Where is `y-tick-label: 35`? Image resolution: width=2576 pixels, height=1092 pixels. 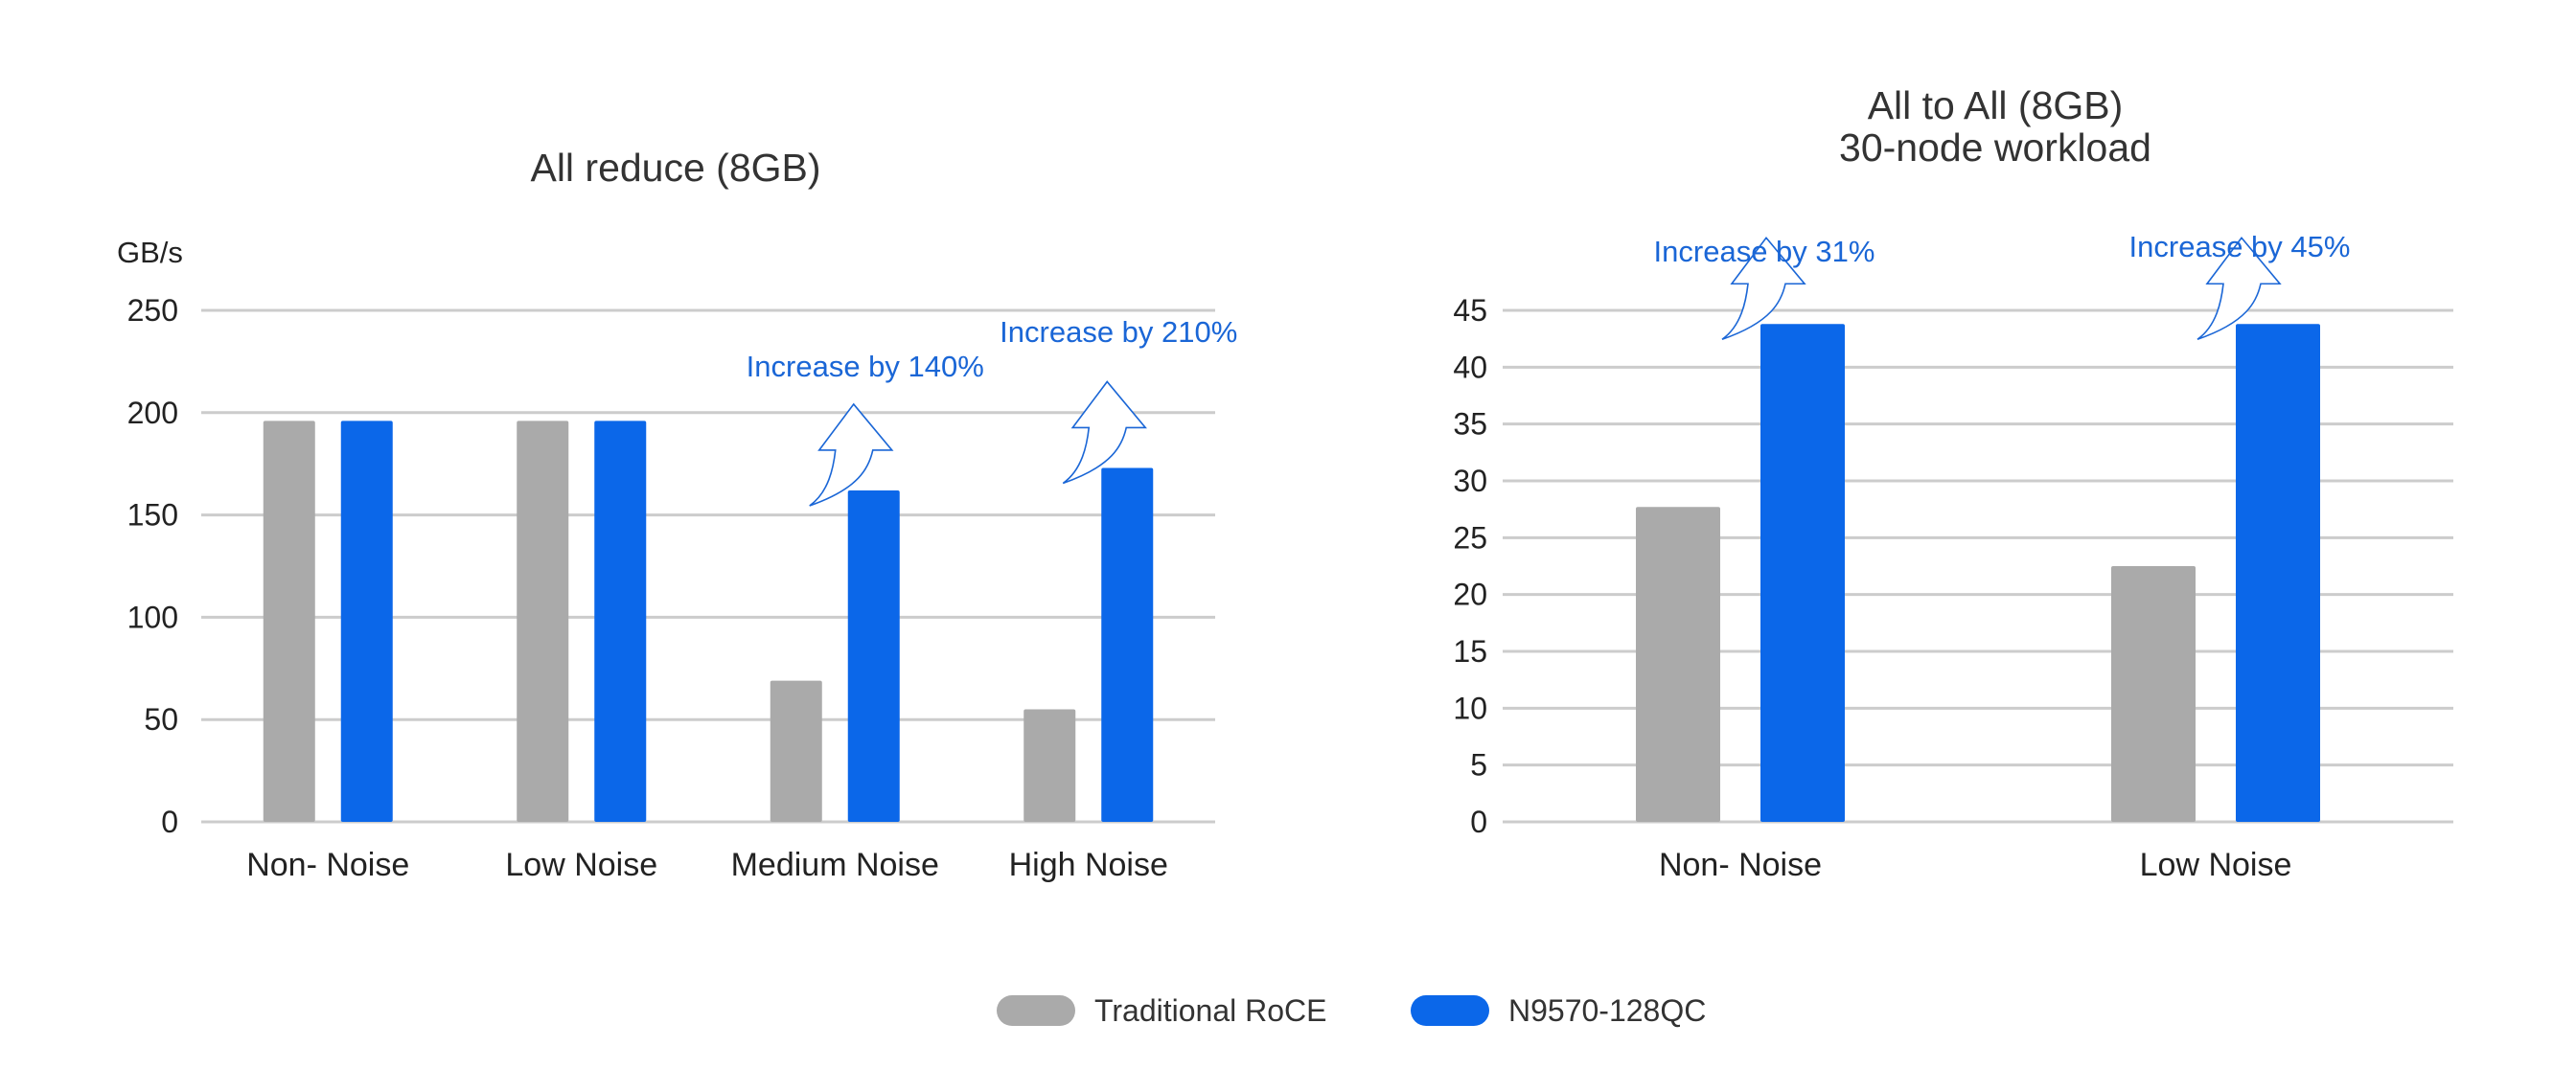
y-tick-label: 35 is located at coordinates (1470, 424).